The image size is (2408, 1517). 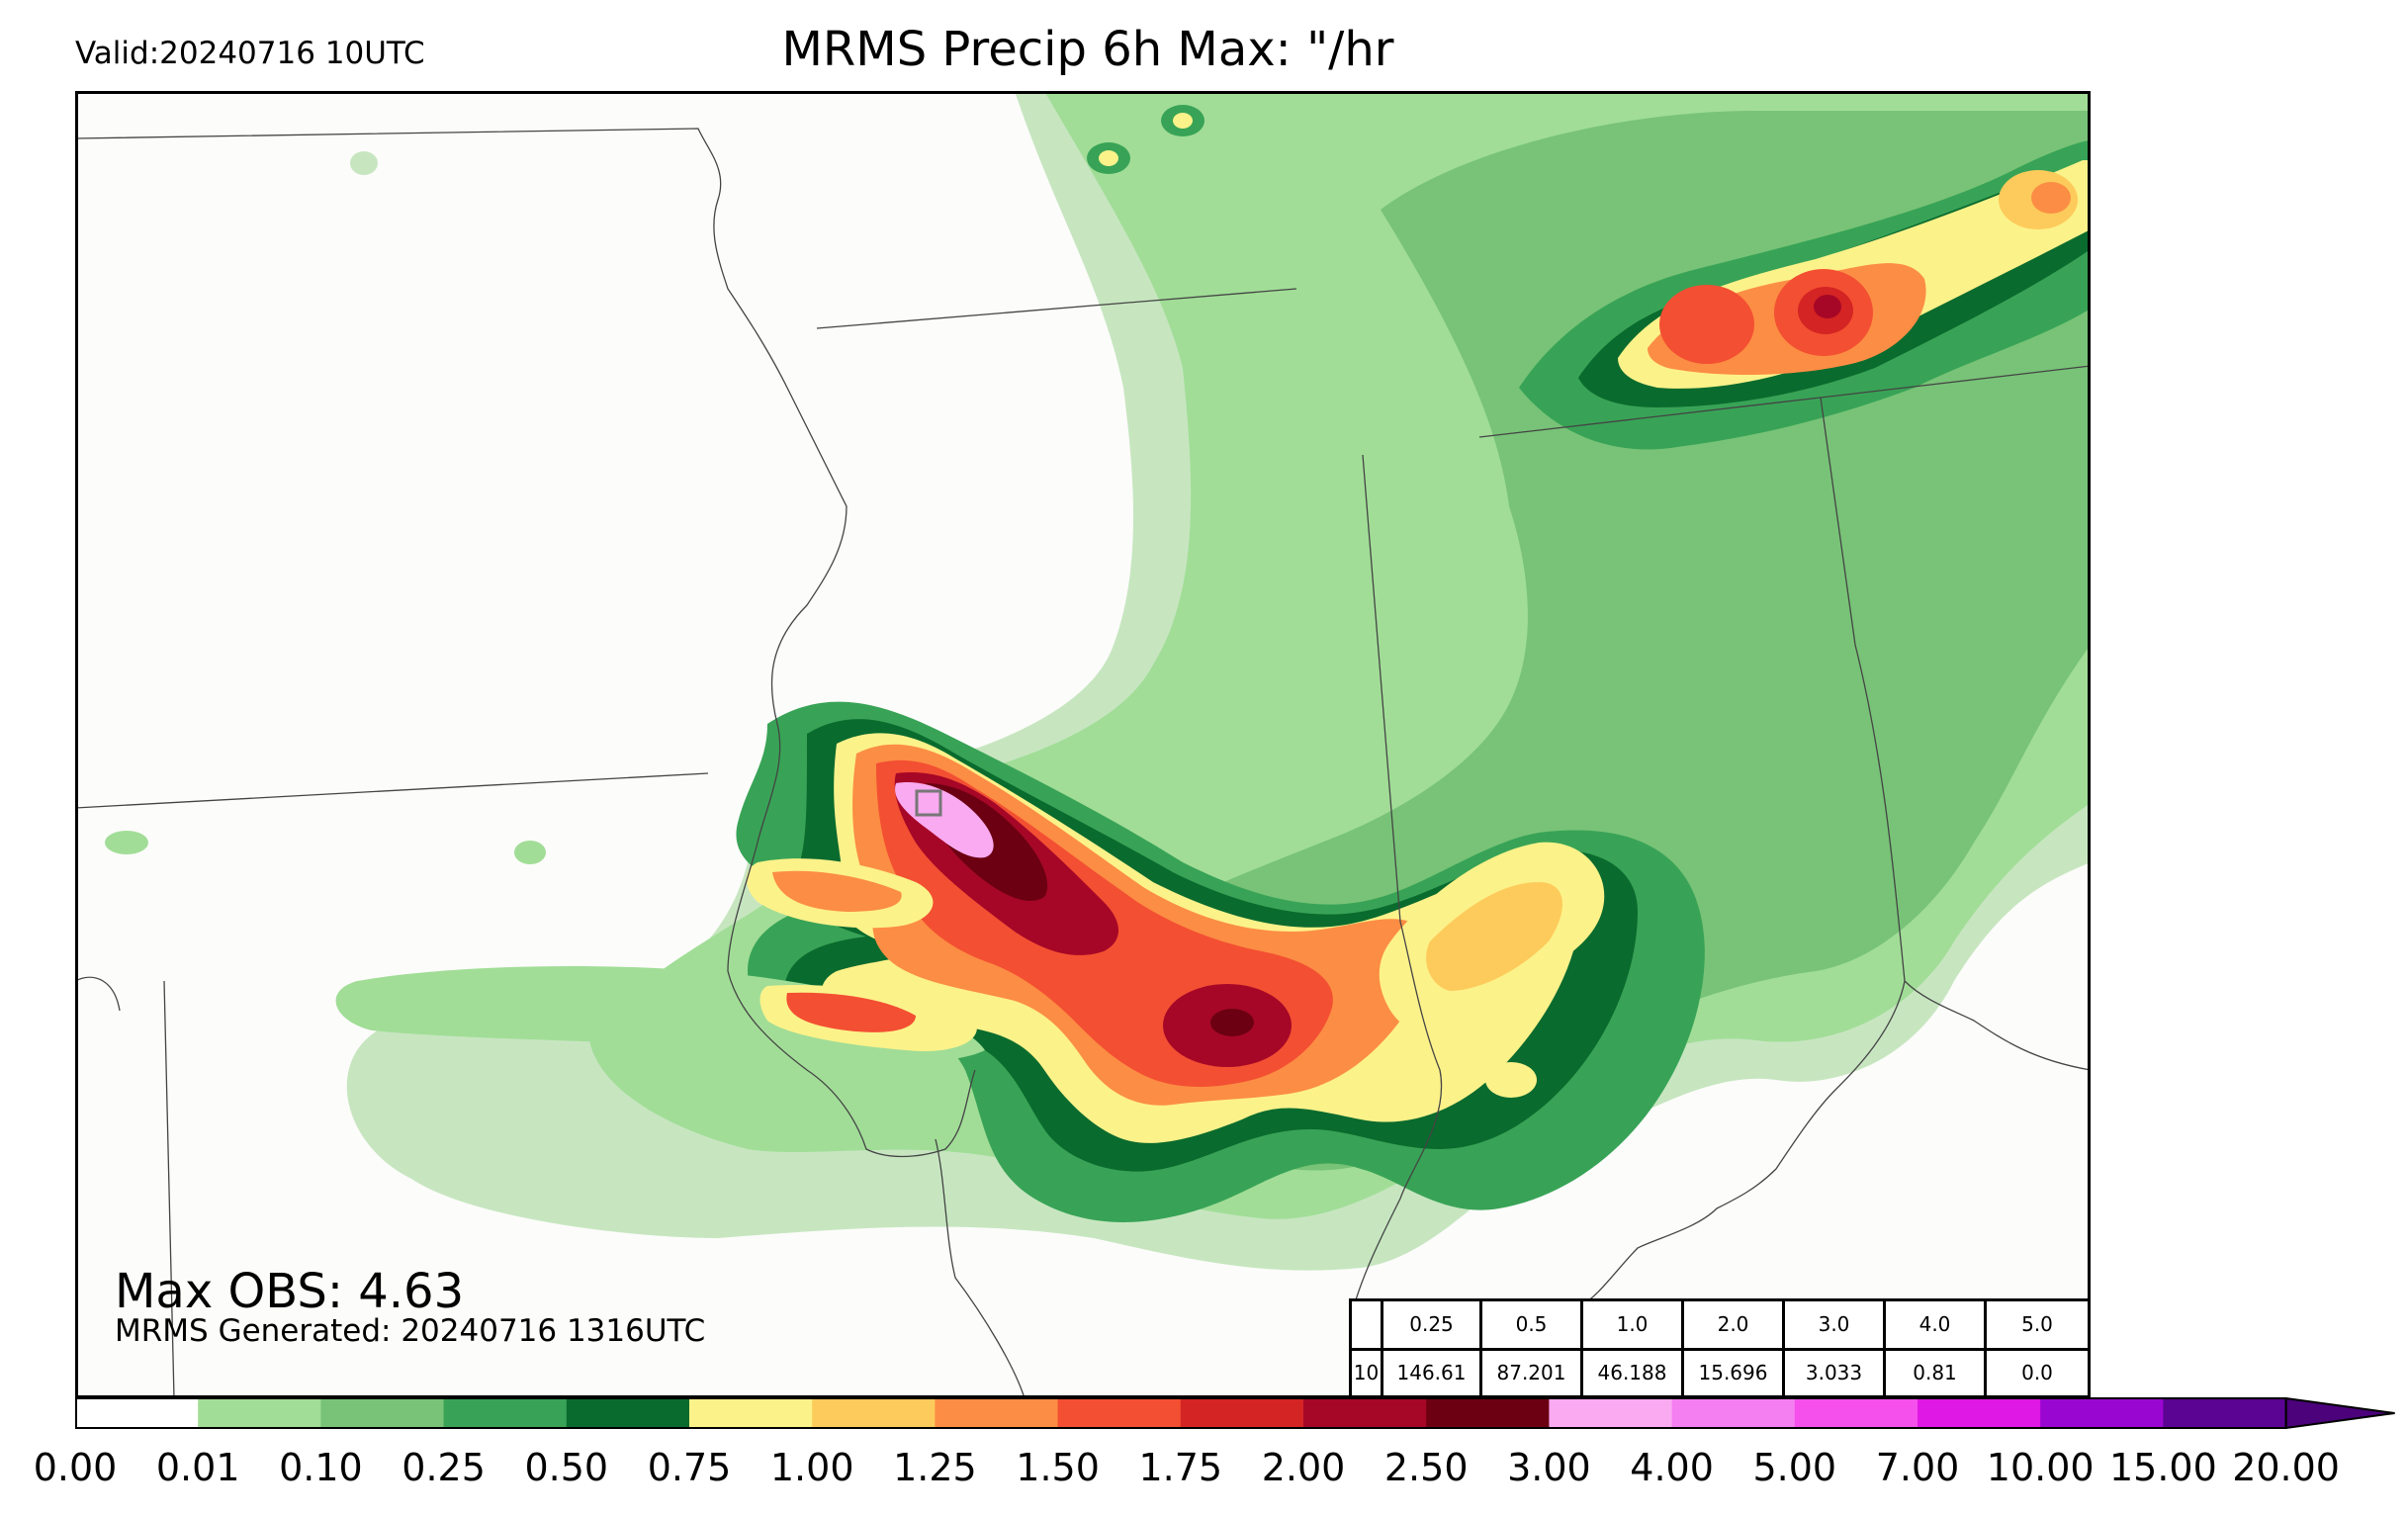 I want to click on value-cell: 0.81, so click(x=1936, y=1374).